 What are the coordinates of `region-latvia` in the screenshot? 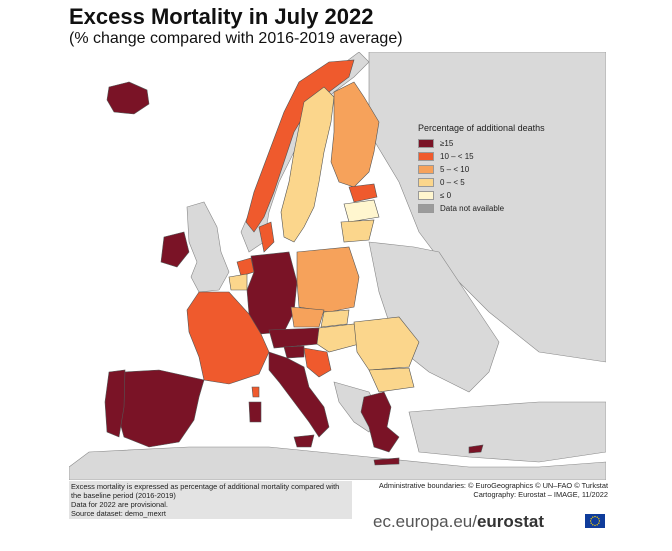 It's located at (361, 211).